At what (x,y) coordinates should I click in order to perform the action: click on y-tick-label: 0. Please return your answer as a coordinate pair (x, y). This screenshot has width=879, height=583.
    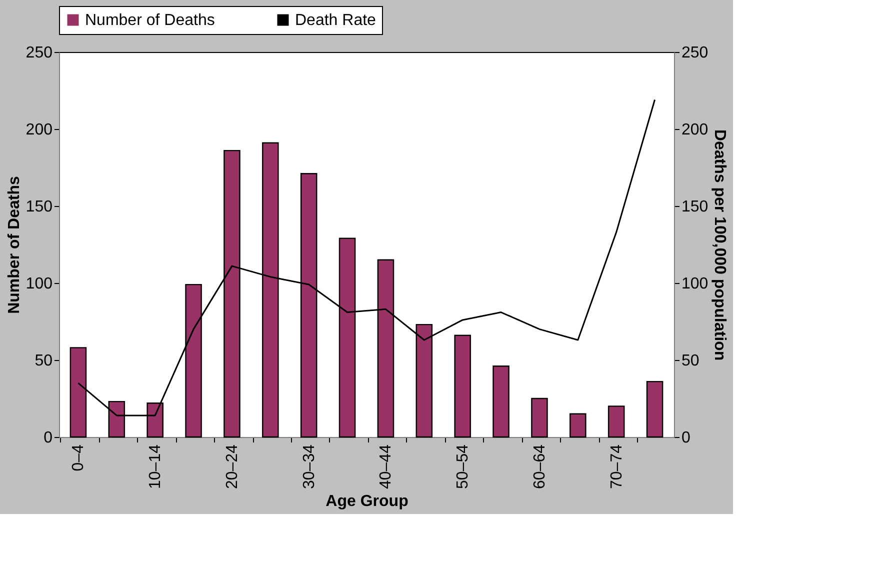
    Looking at the image, I should click on (48, 438).